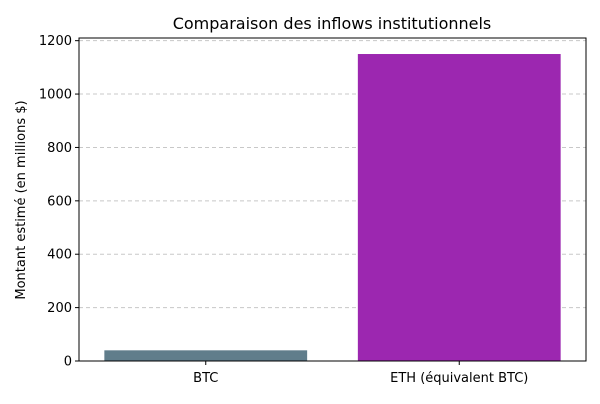 The image size is (600, 404). What do you see at coordinates (459, 378) in the screenshot?
I see `x-tick-label: ETH (équivalent BTC)` at bounding box center [459, 378].